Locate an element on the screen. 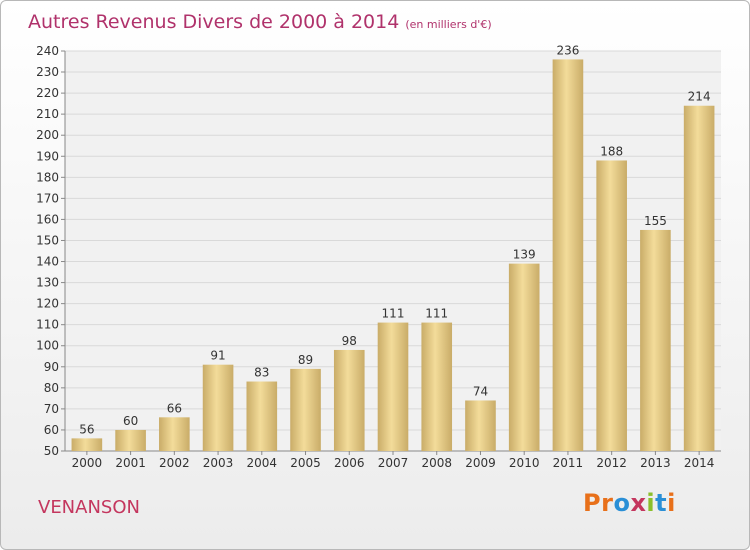  y-tick-label: 80 is located at coordinates (51, 388).